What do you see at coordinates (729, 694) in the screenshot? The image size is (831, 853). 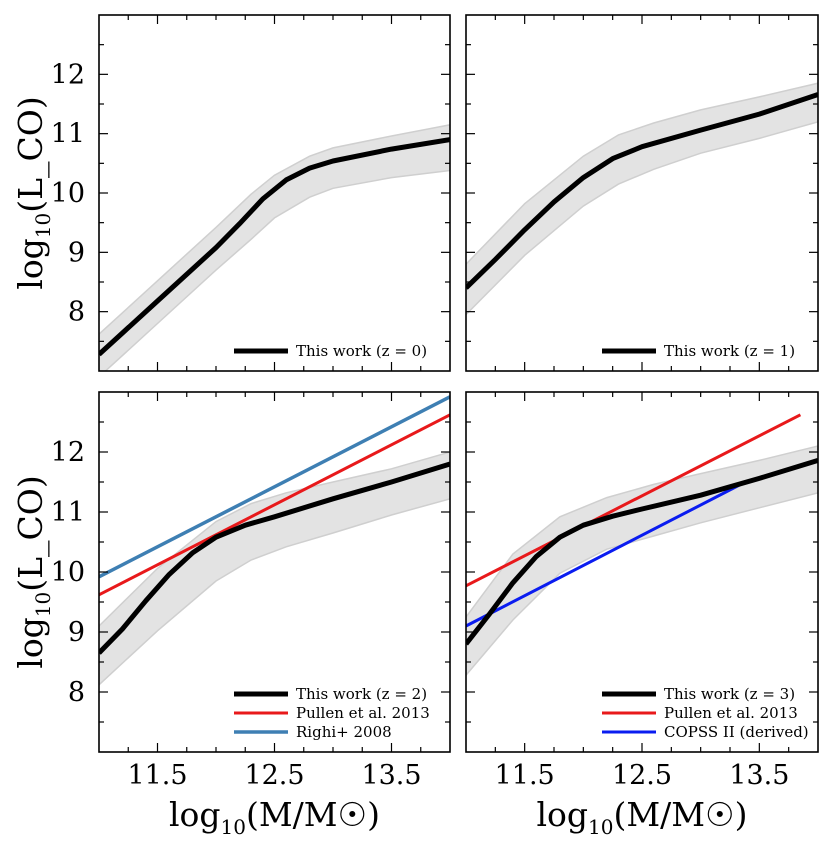 I see `legend-label: This work (z = 3)` at bounding box center [729, 694].